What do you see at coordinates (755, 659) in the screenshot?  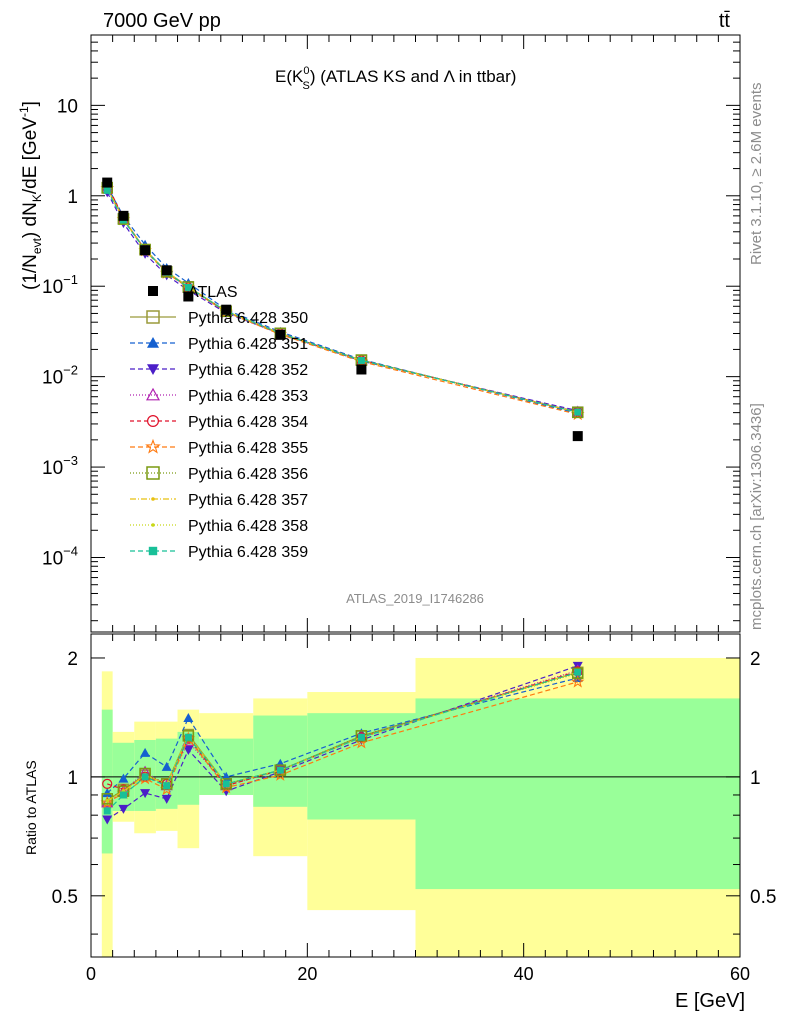 I see `ratio-y-tick-label-right: 2` at bounding box center [755, 659].